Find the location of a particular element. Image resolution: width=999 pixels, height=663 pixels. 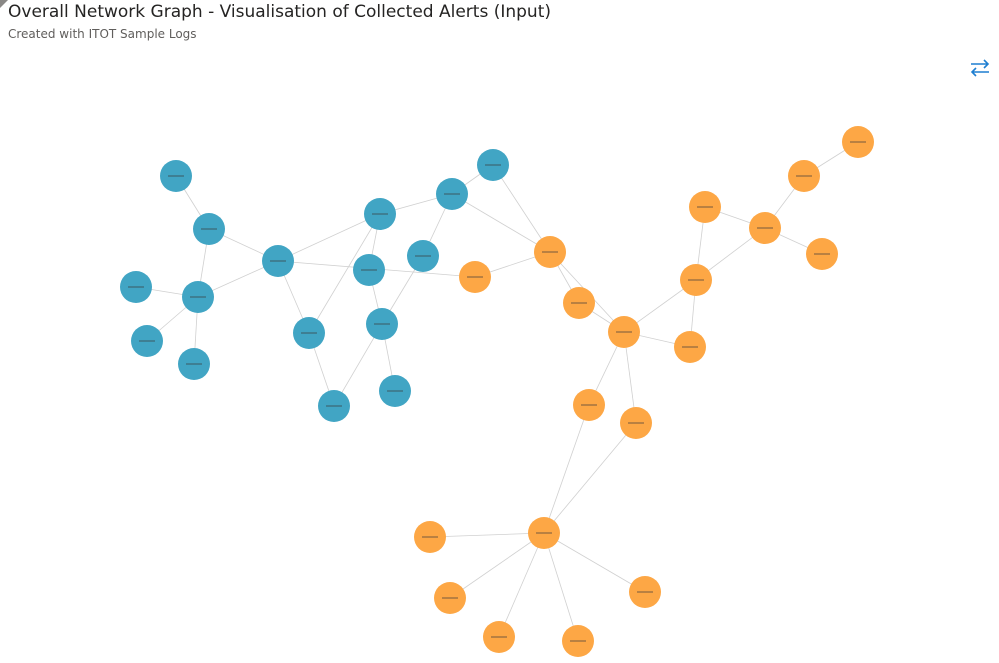

corner-mark is located at coordinates (4, 4).